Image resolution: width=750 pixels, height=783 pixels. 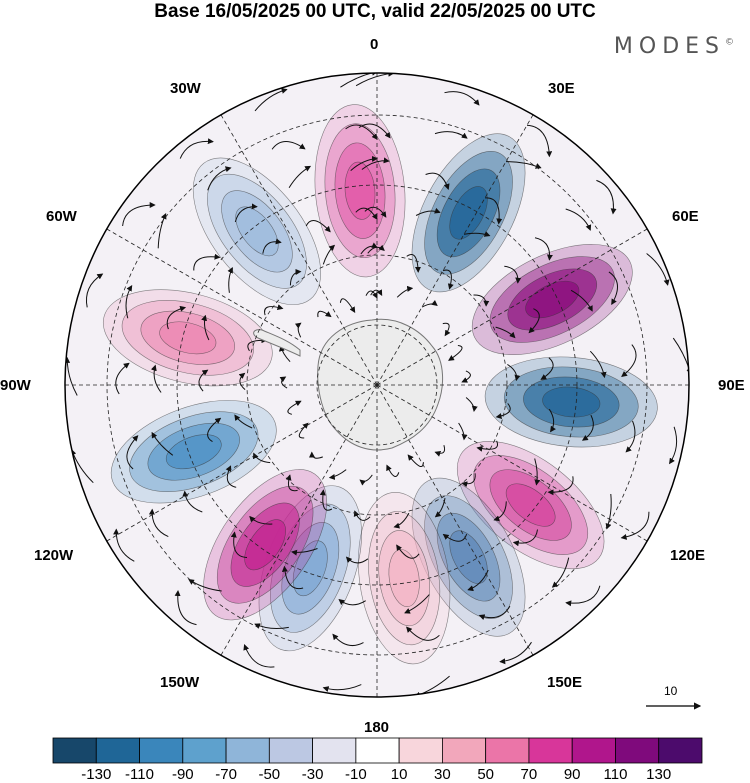 I want to click on colorbar-label: -90, so click(x=182, y=774).